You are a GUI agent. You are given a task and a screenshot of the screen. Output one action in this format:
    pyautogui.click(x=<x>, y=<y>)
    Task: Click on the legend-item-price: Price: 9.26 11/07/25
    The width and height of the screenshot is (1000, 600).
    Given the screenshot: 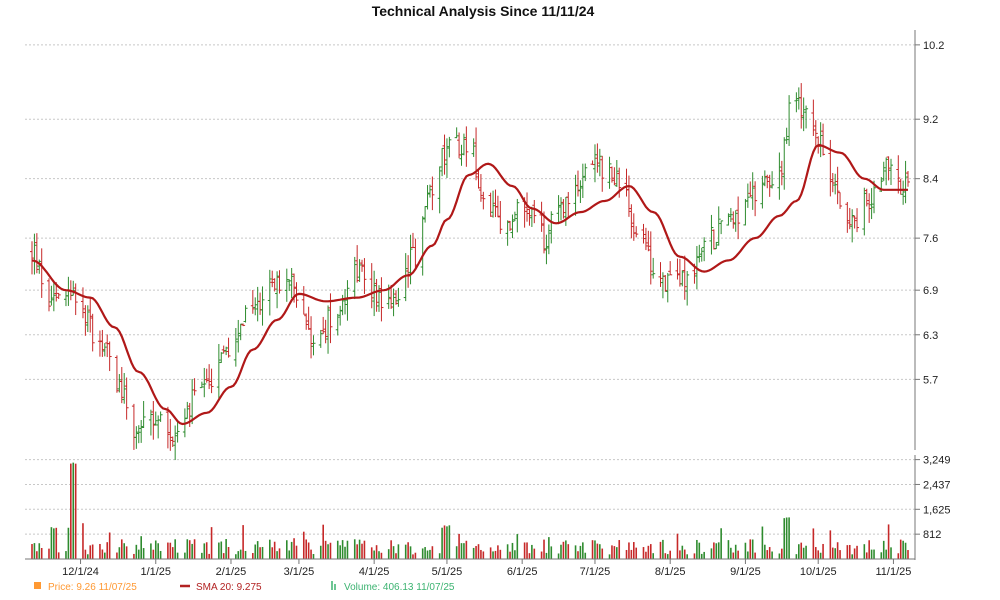 What is the action you would take?
    pyautogui.click(x=85, y=587)
    